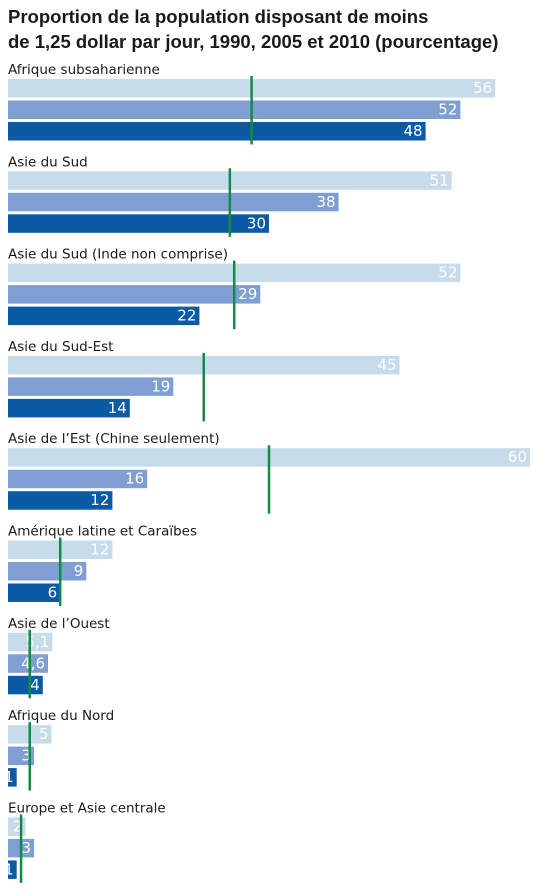  Describe the element at coordinates (256, 223) in the screenshot. I see `bar-value-label: 30` at that location.